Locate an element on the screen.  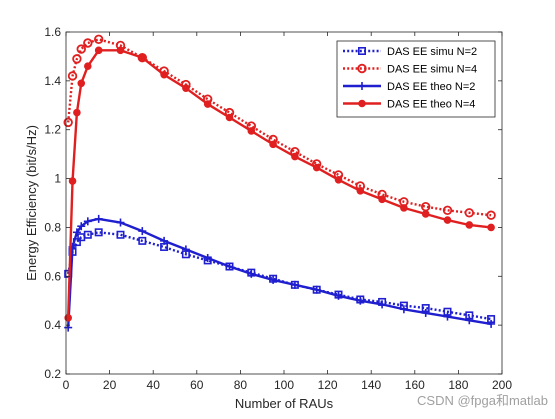
x-tick-label: 100 is located at coordinates (284, 385).